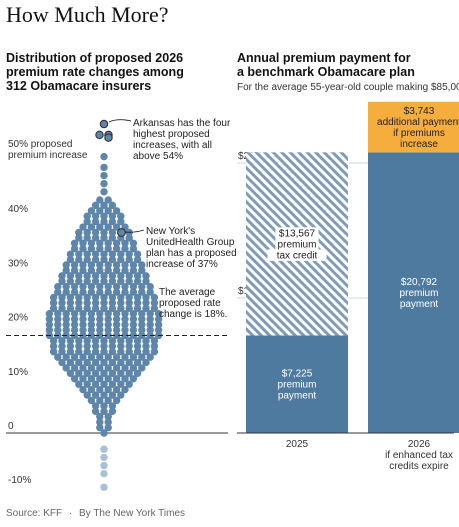  I want to click on bar-segment-label: payment, so click(419, 304).